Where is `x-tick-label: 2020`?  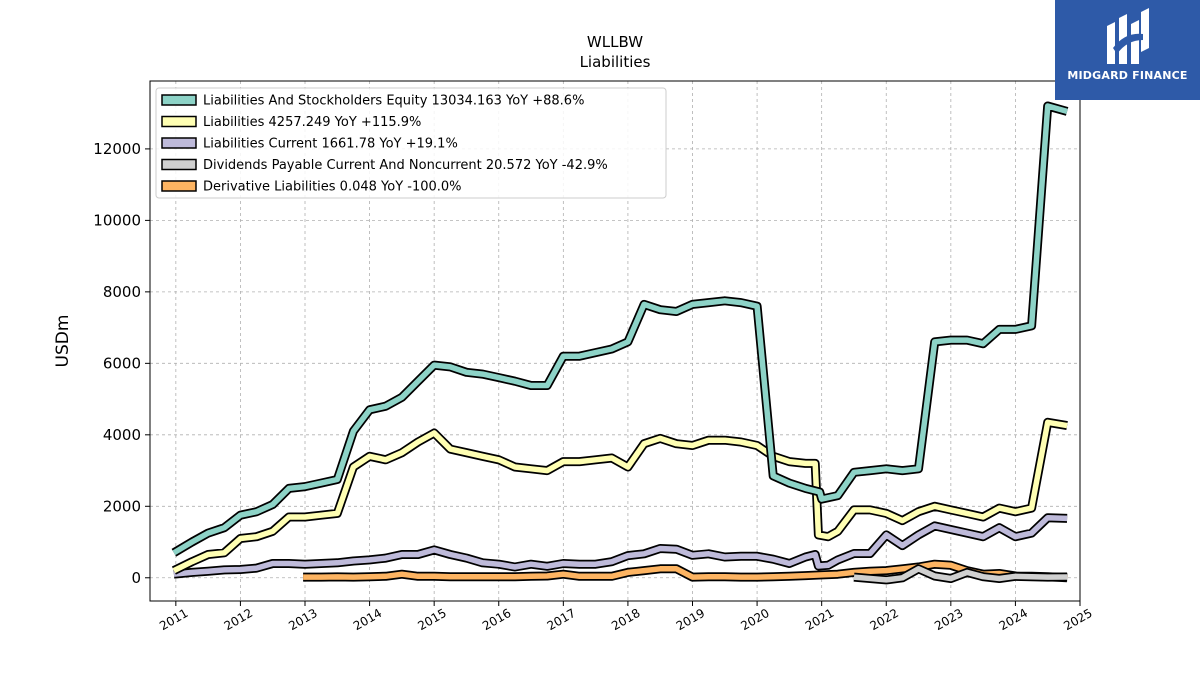 x-tick-label: 2020 is located at coordinates (754, 619).